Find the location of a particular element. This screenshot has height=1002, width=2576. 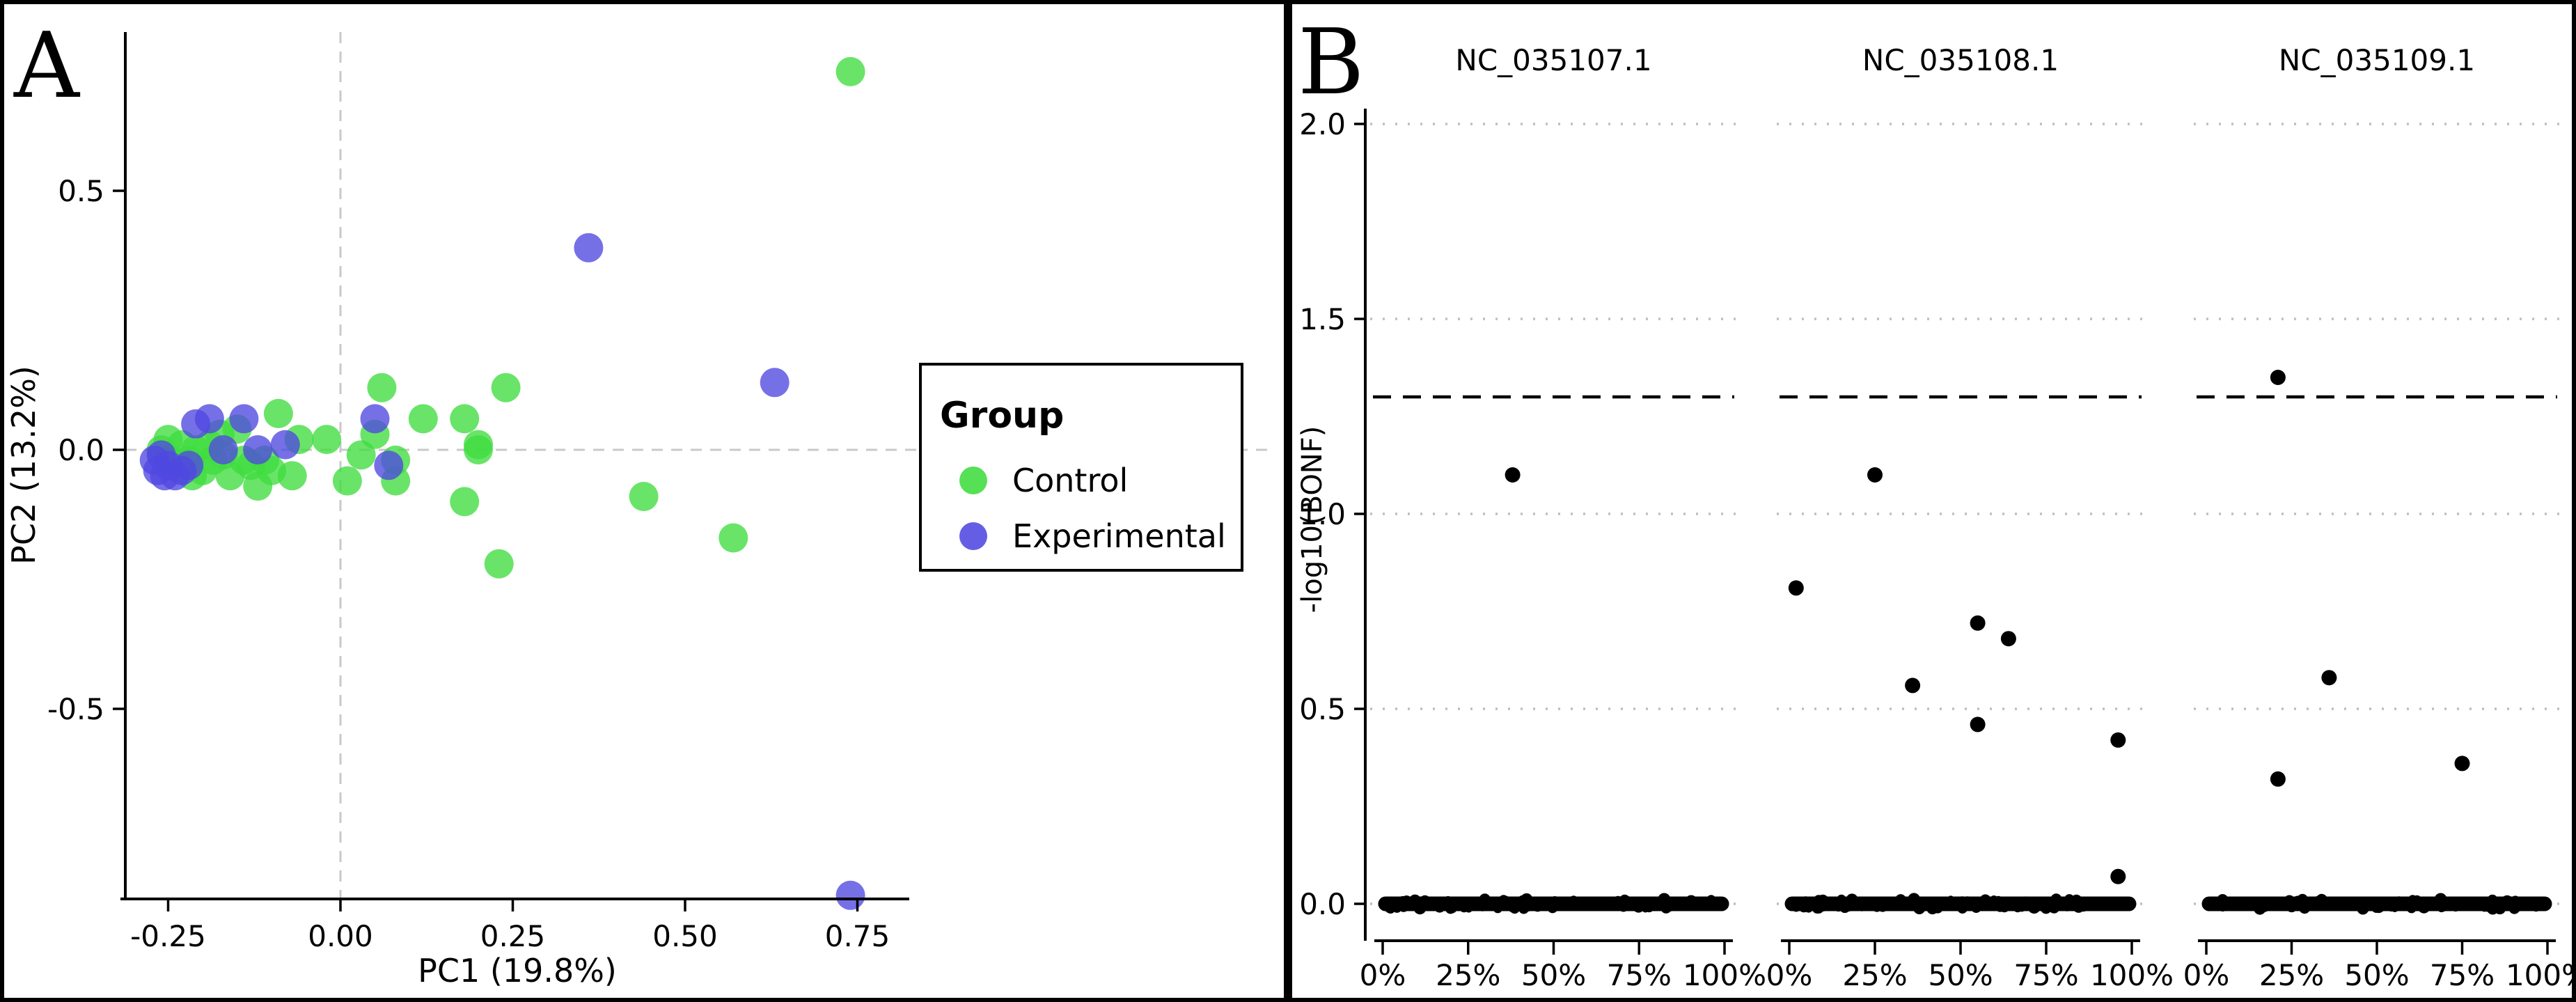

panel-a-label: A is located at coordinates (47, 65).